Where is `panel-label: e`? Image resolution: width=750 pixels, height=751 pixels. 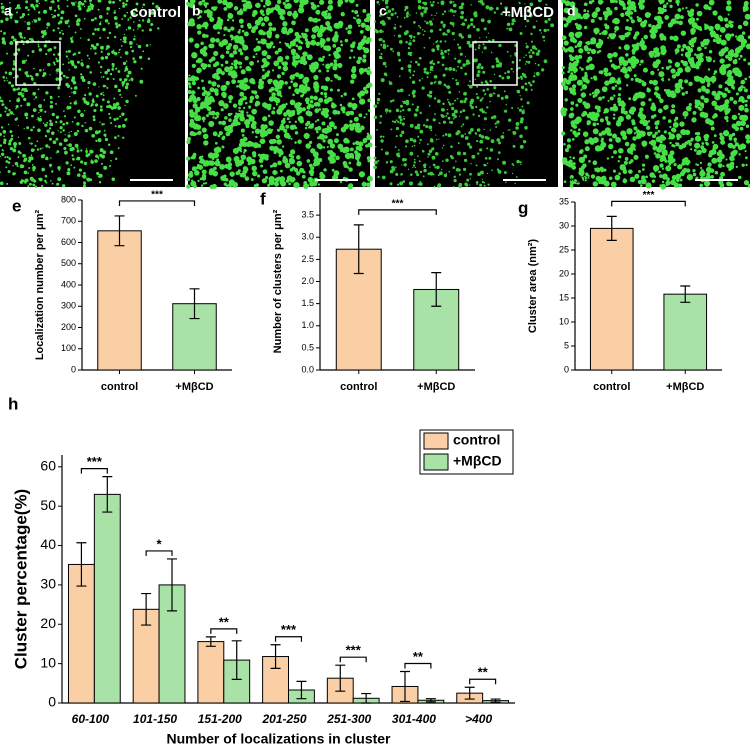
panel-label: e is located at coordinates (16, 205).